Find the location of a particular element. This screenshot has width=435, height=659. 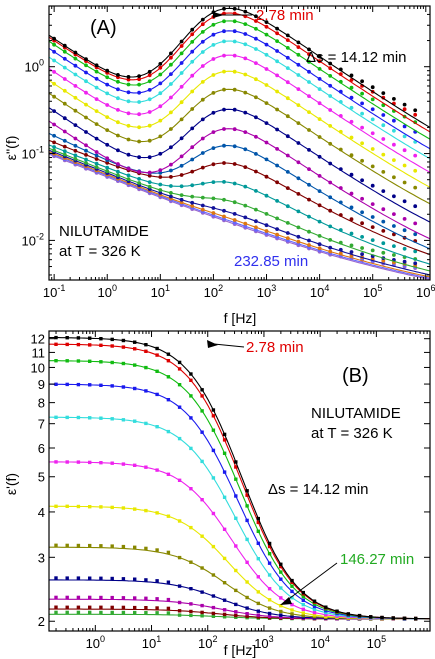

x-tick-label: 104 is located at coordinates (319, 291).